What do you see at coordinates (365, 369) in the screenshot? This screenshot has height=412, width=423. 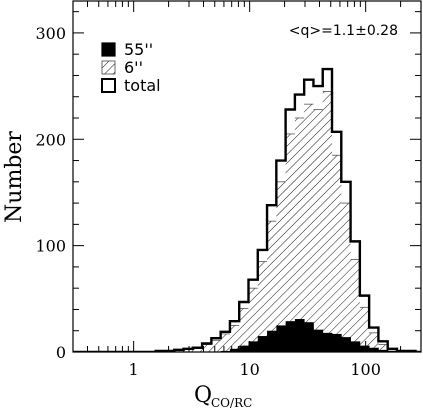 I see `x-tick-label: 100` at bounding box center [365, 369].